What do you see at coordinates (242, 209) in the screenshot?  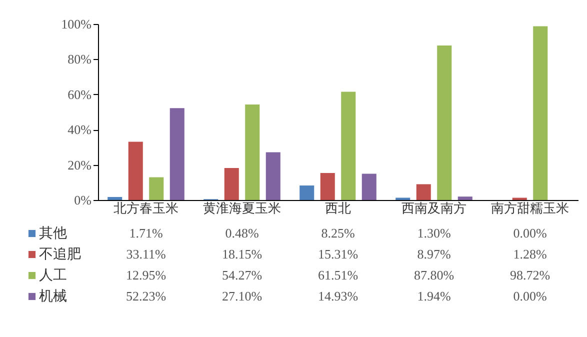 I see `x-tick-label: 黄淮海夏玉米` at bounding box center [242, 209].